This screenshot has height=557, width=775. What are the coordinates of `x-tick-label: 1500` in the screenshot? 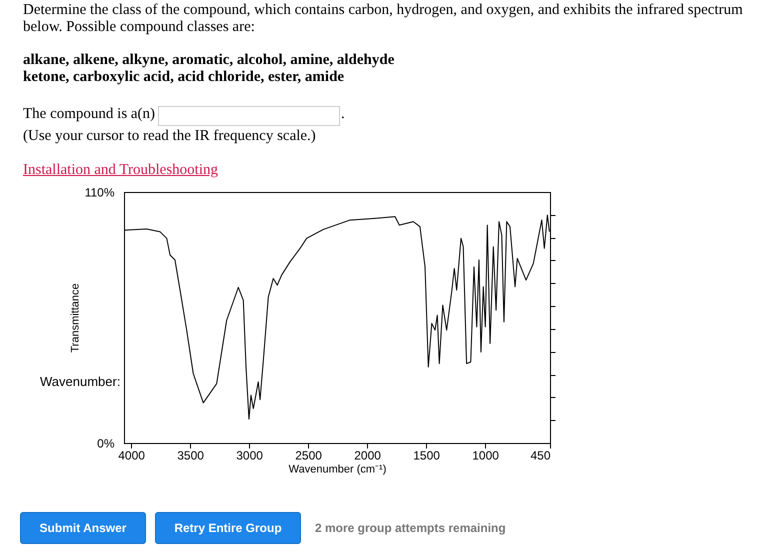 It's located at (426, 455).